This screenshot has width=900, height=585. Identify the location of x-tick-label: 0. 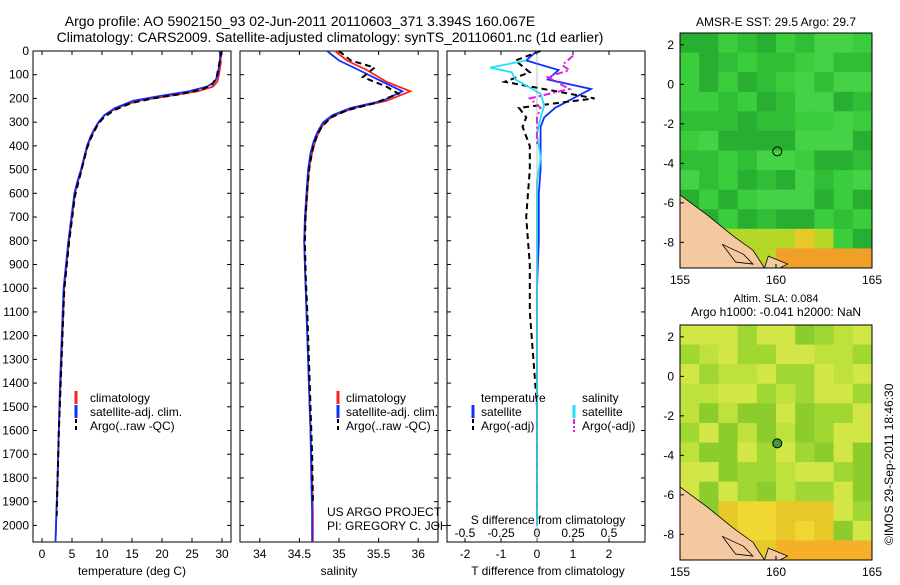
(42, 554).